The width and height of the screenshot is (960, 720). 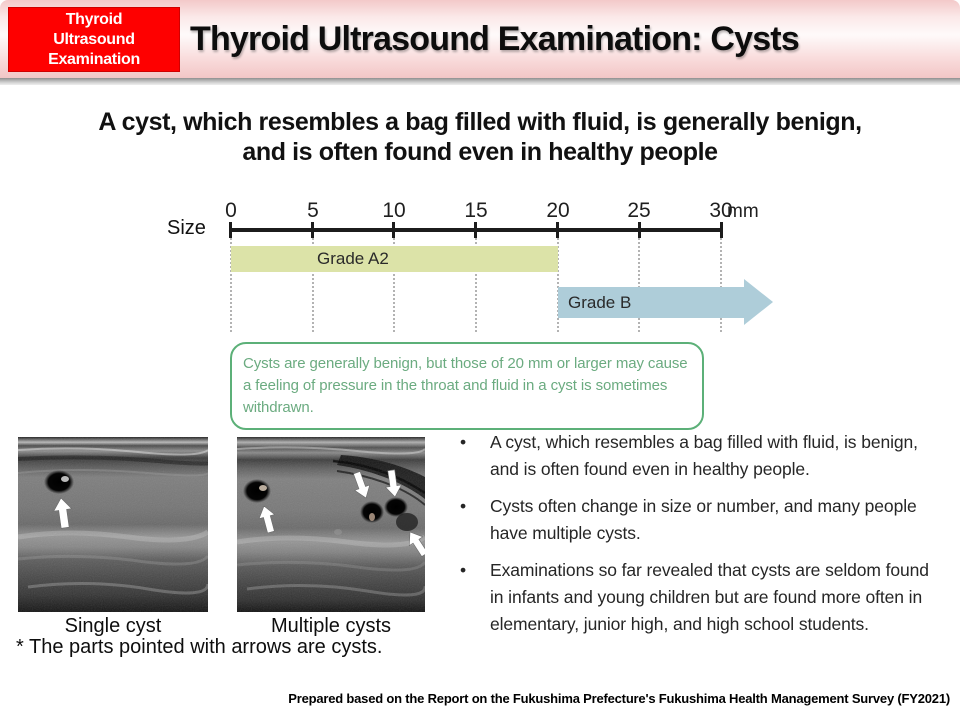 I want to click on grade-b-arrowhead-icon, so click(x=758, y=302).